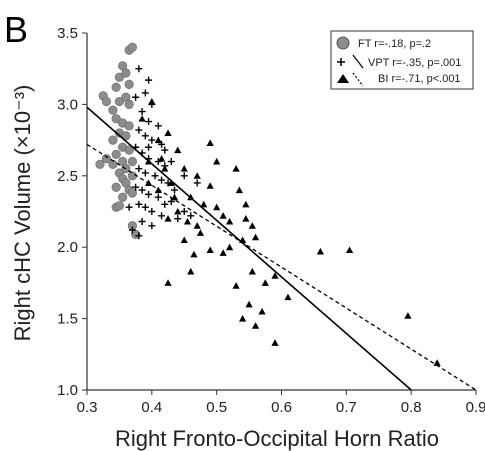  What do you see at coordinates (281, 407) in the screenshot?
I see `x-tick-label: 0.6` at bounding box center [281, 407].